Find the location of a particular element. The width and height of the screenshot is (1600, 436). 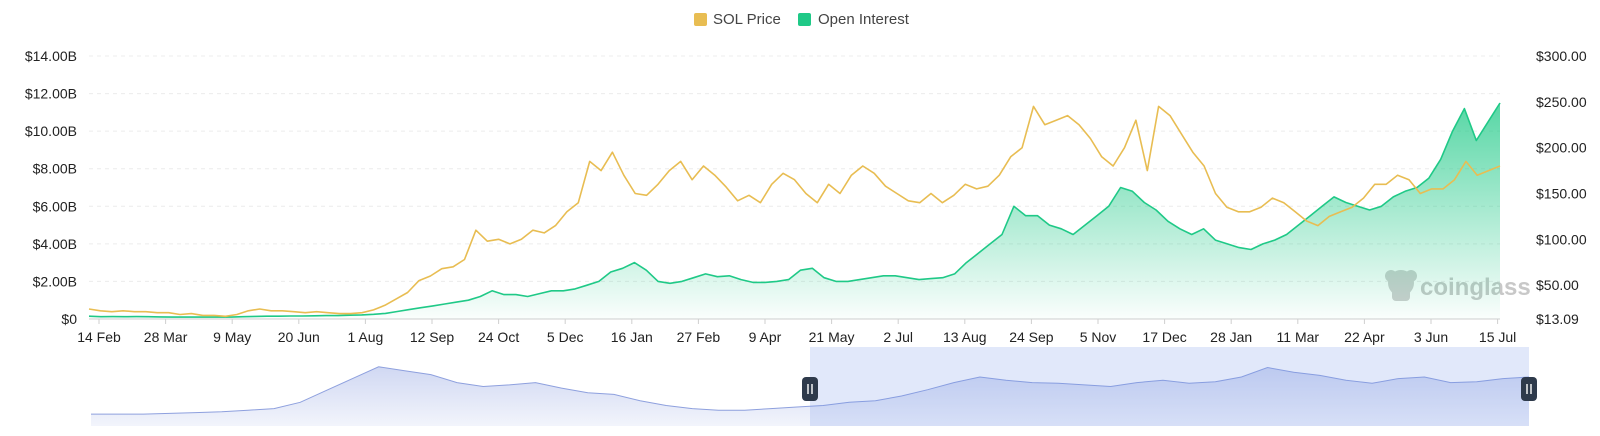

legend: SOL Price Open Interest is located at coordinates (802, 19).